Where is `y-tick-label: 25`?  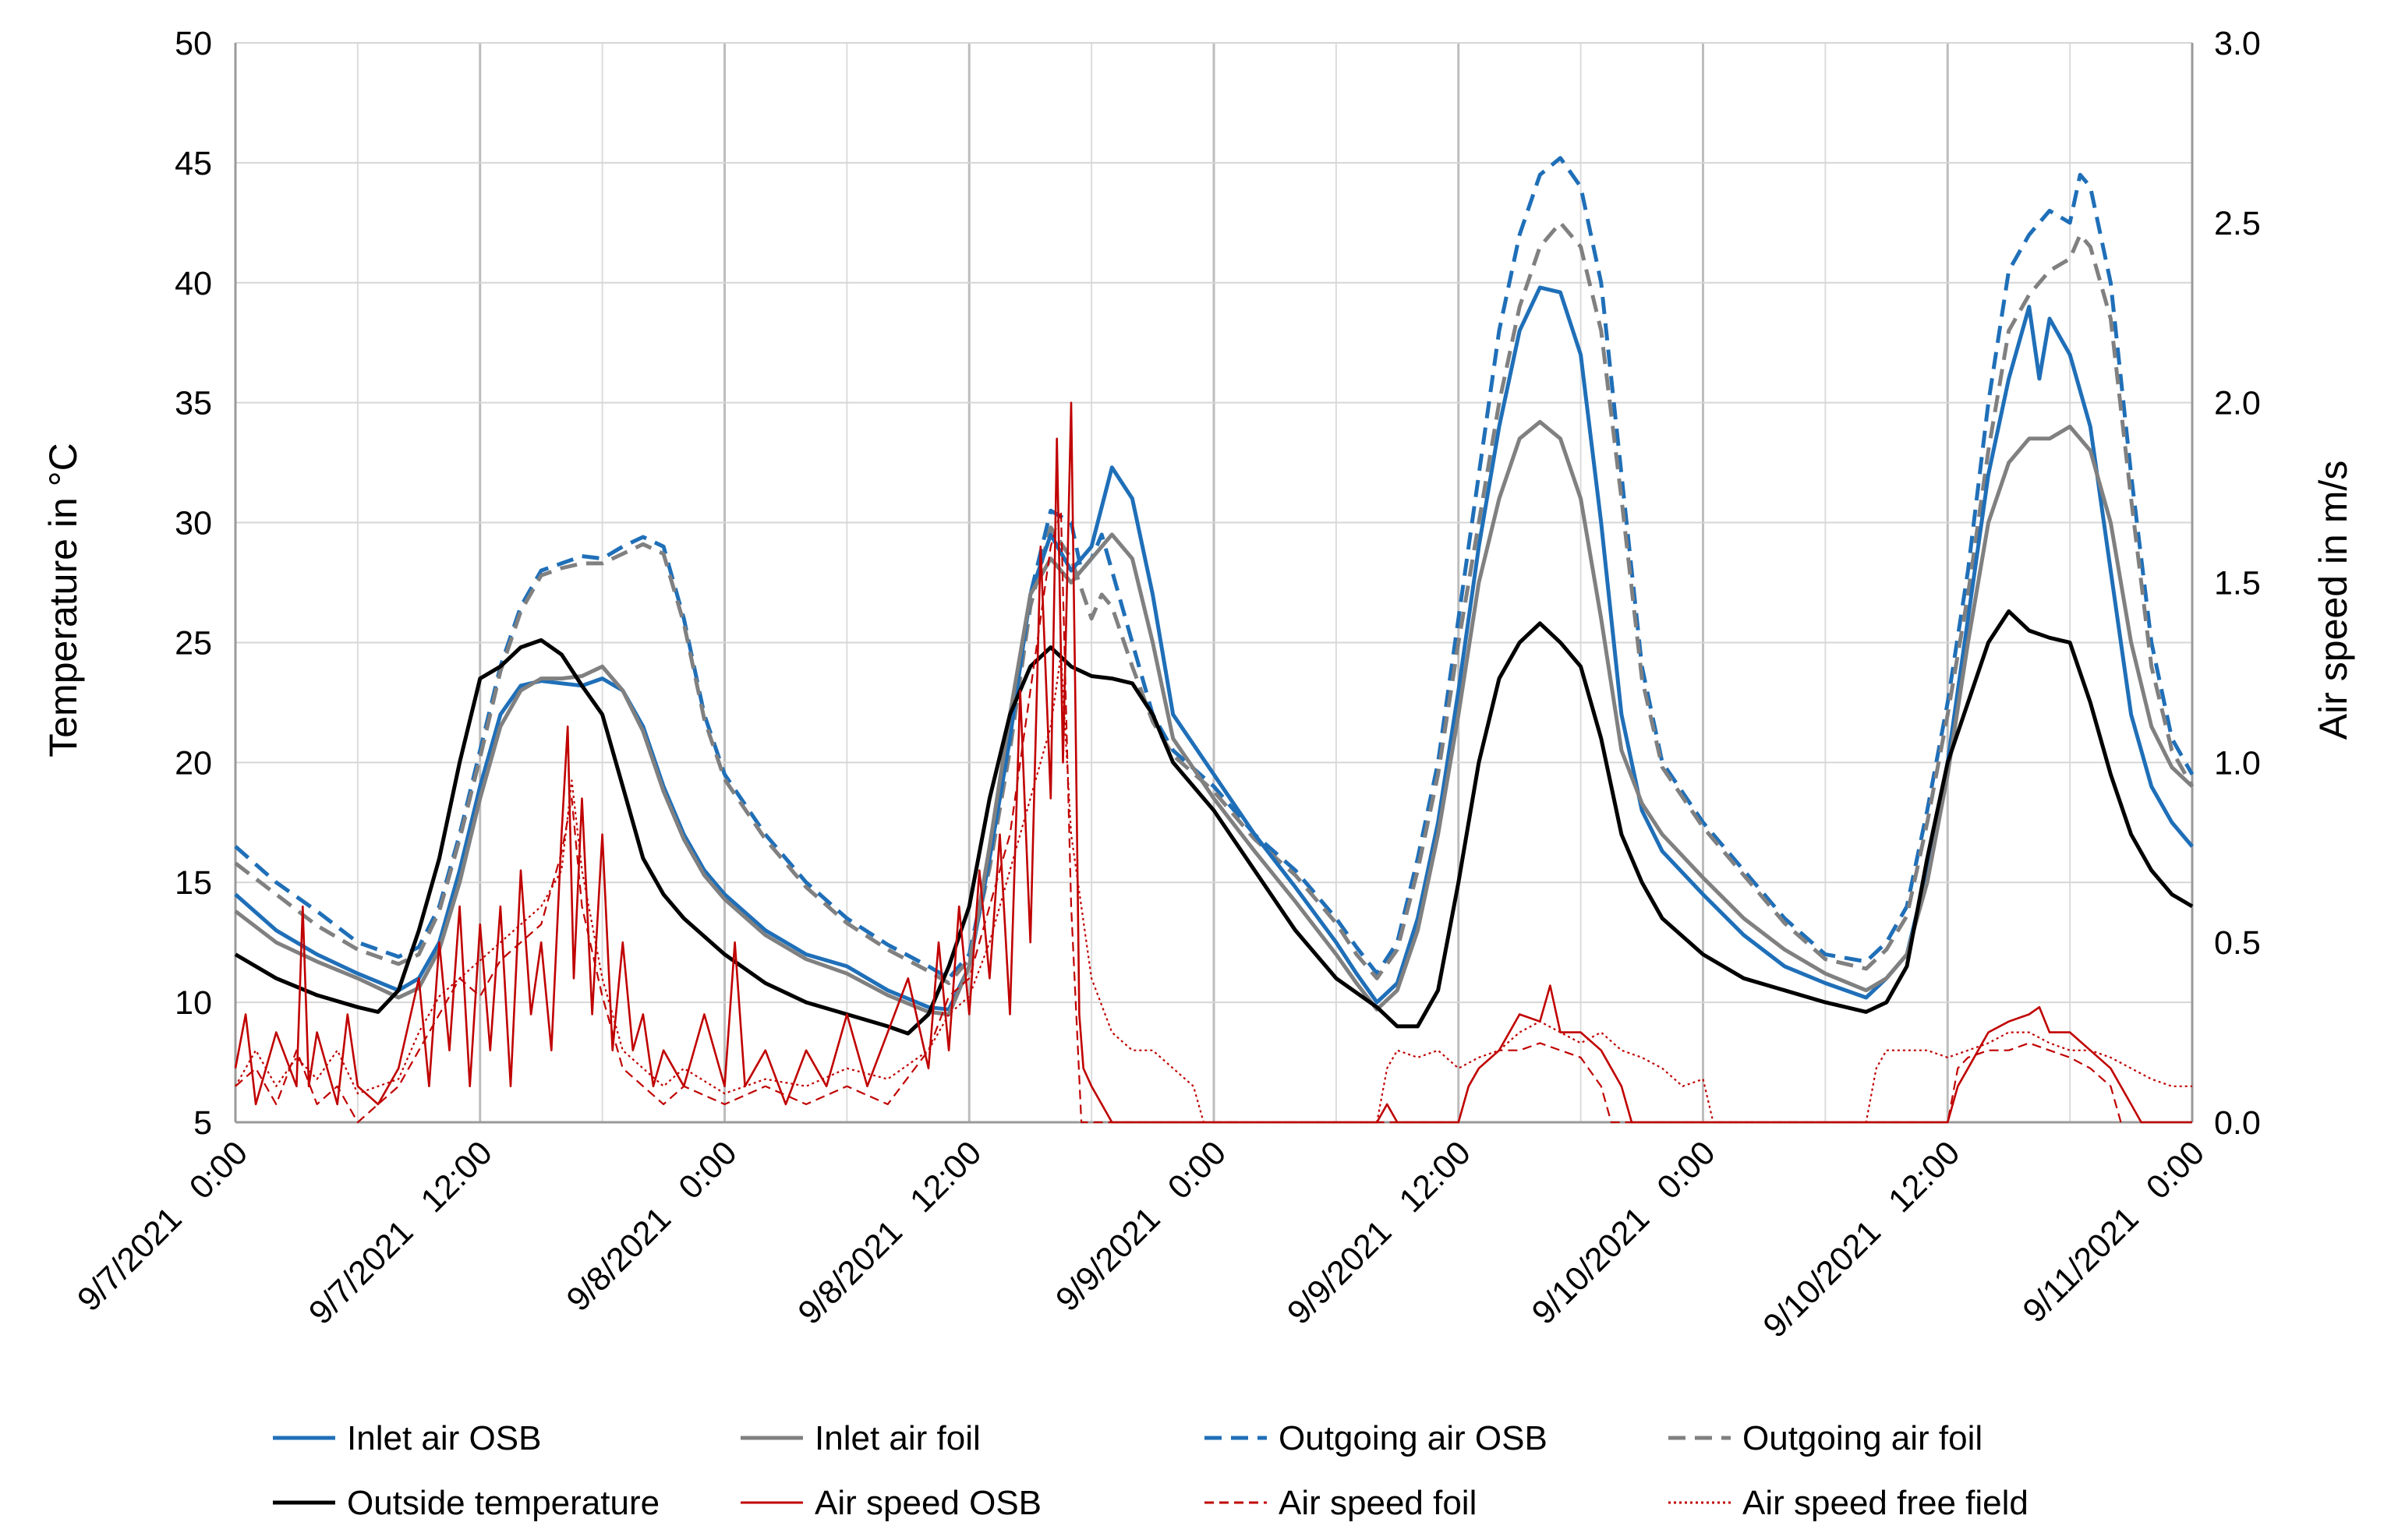
y-tick-label: 25 is located at coordinates (193, 643).